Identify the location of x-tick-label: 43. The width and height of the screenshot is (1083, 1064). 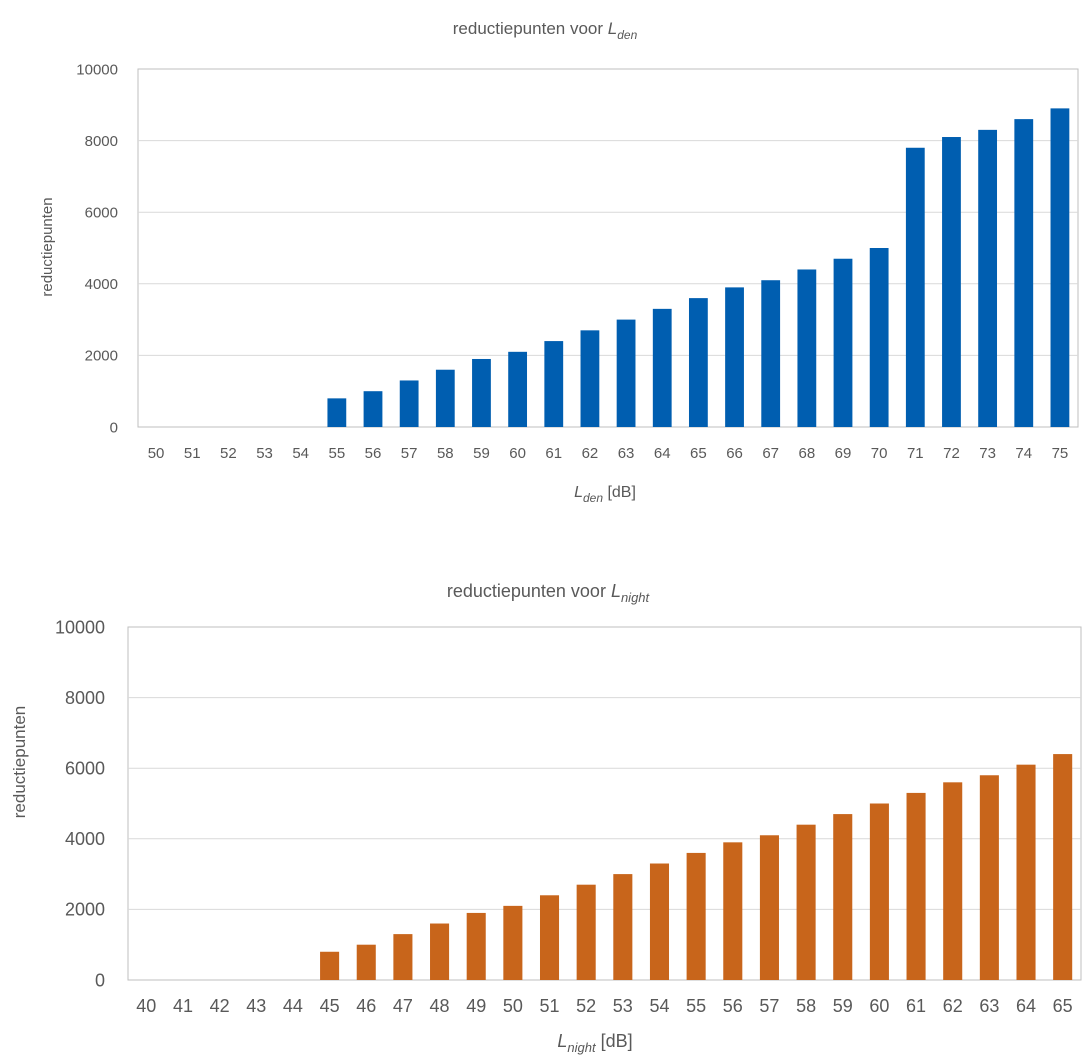
(256, 1006).